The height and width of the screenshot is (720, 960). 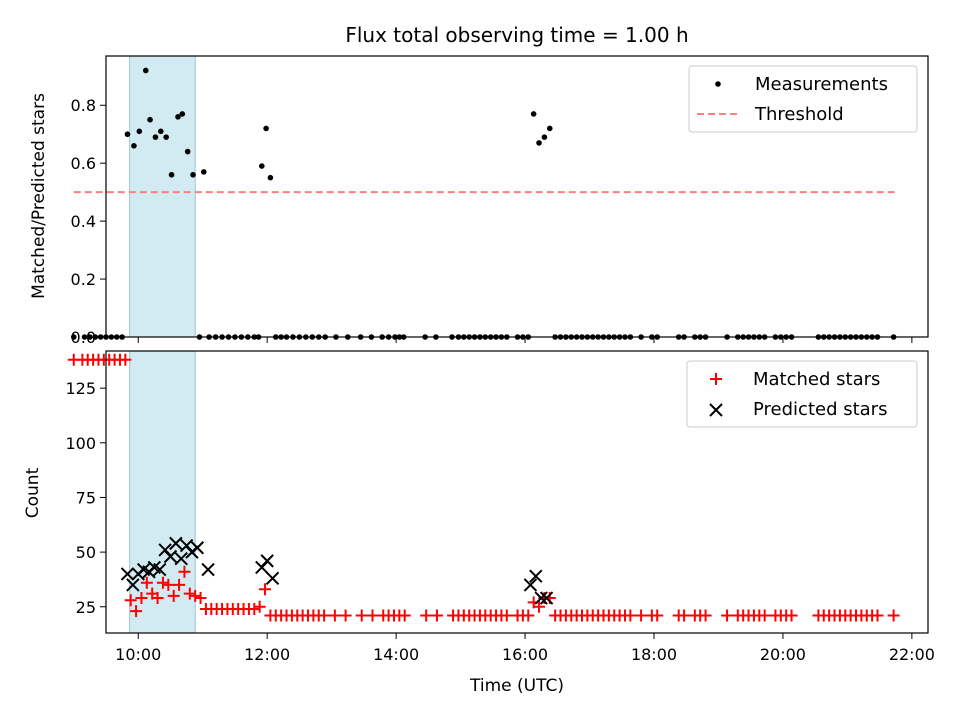 What do you see at coordinates (525, 340) in the screenshot?
I see `top-x-ticks` at bounding box center [525, 340].